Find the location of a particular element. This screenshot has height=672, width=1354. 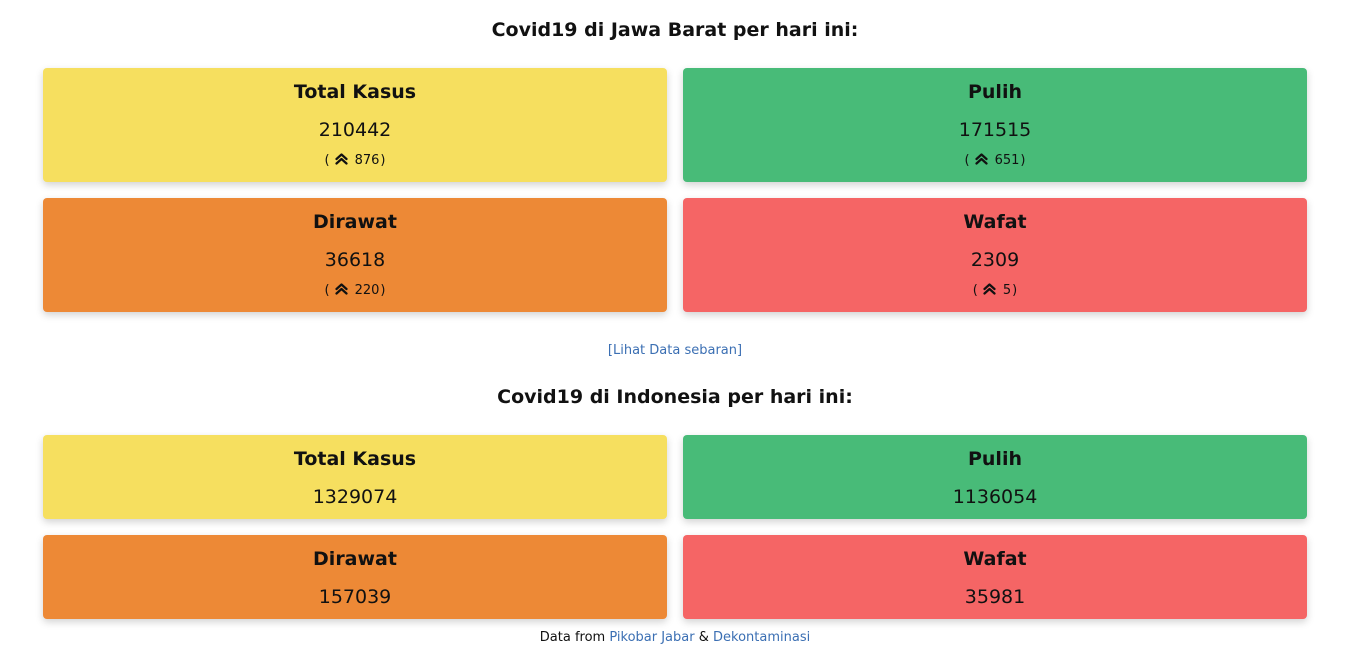

card-delta-value: 220 is located at coordinates (367, 290).